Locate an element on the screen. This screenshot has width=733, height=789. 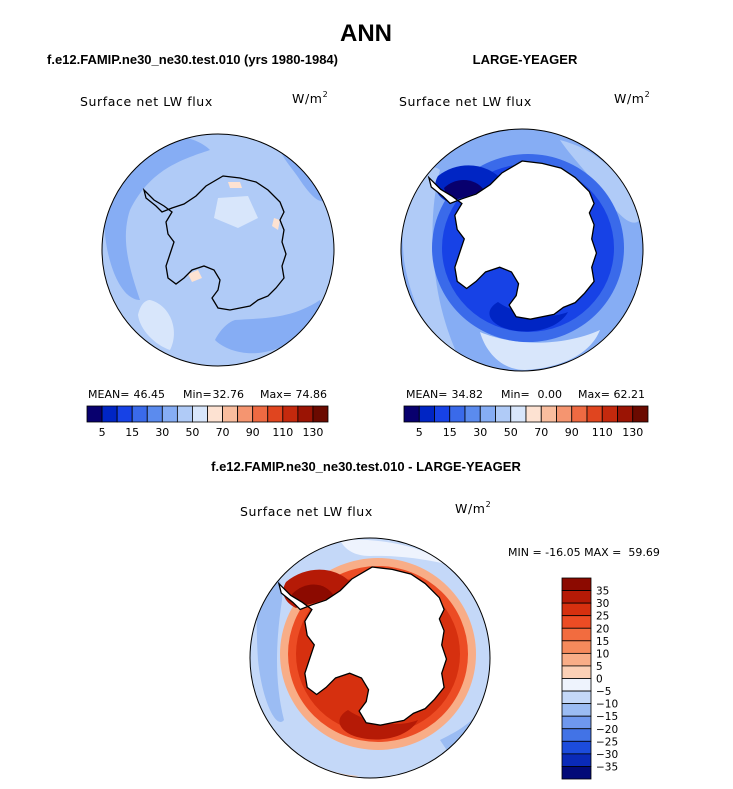
panel-b-map-border is located at coordinates (522, 250).